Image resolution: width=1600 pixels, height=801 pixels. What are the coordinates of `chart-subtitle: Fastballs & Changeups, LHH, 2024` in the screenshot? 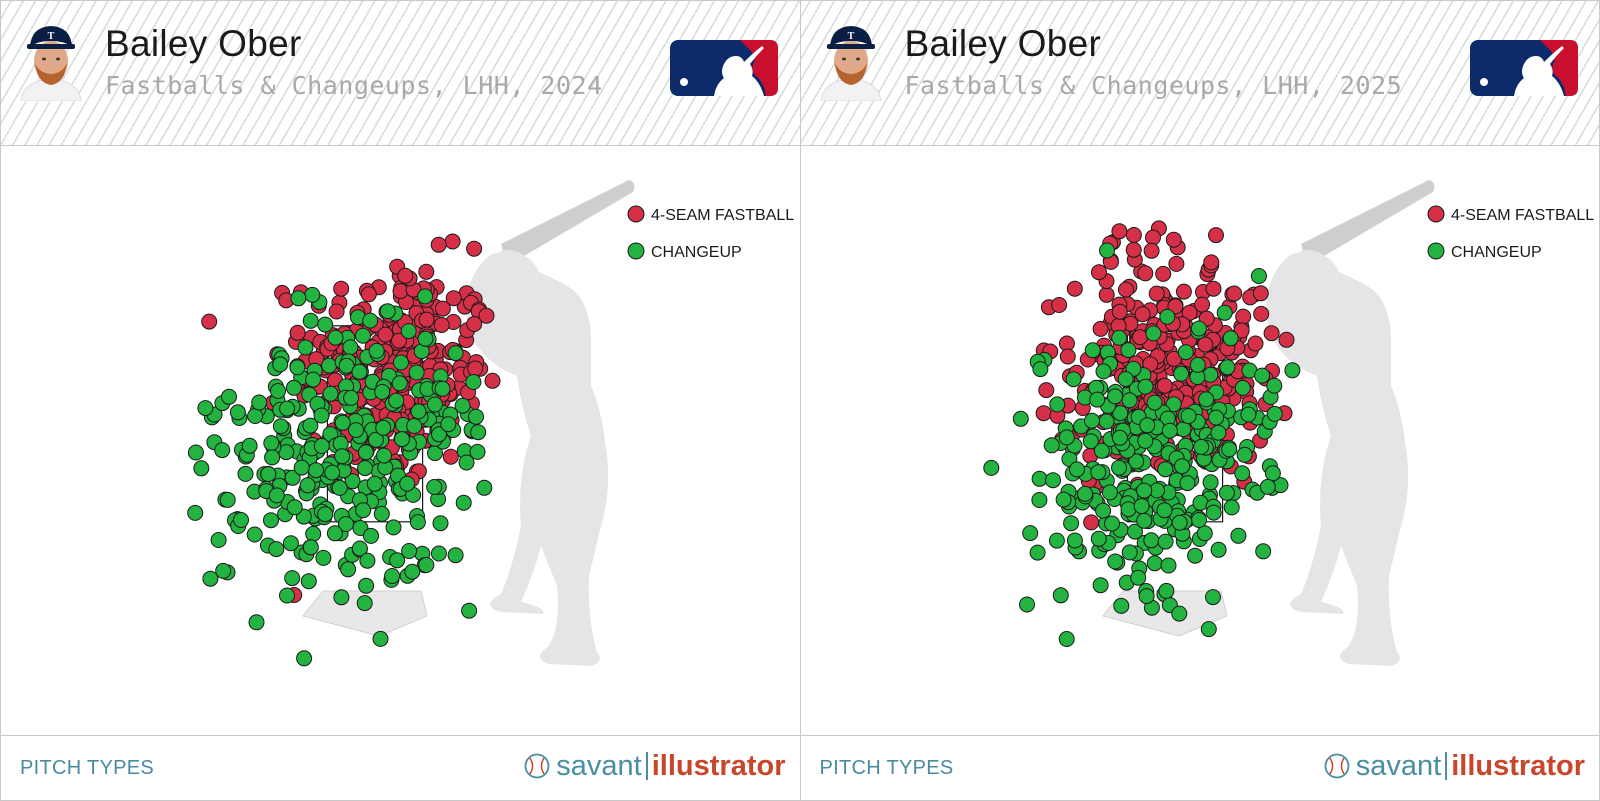 It's located at (354, 85).